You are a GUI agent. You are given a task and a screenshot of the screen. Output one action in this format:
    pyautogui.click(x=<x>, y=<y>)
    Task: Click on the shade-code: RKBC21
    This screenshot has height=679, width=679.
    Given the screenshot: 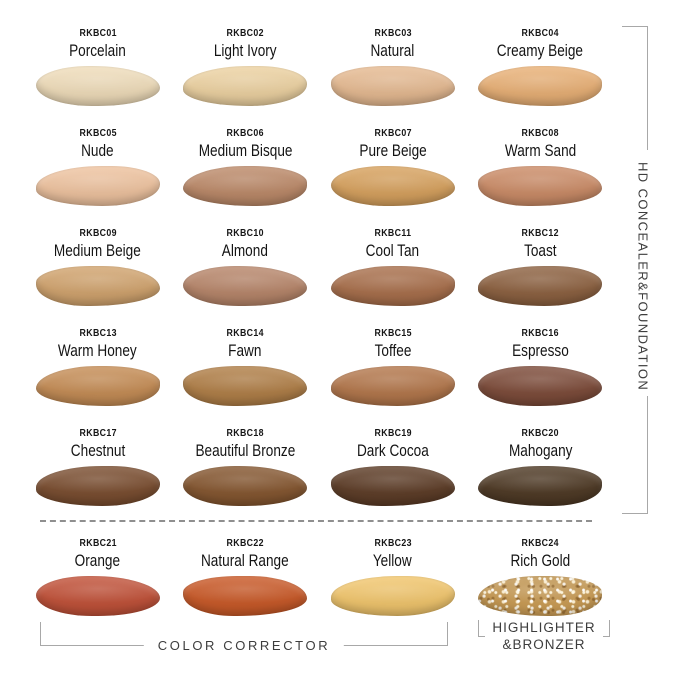 What is the action you would take?
    pyautogui.click(x=98, y=543)
    